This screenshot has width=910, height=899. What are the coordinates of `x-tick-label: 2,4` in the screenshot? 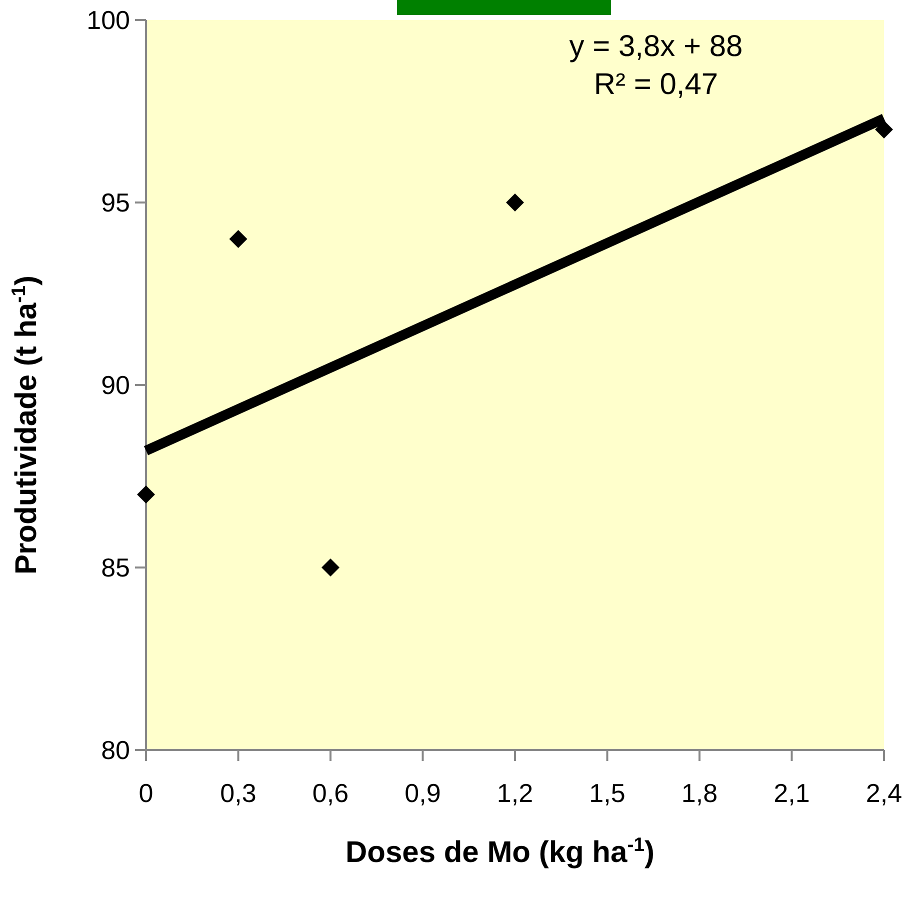 It's located at (884, 793).